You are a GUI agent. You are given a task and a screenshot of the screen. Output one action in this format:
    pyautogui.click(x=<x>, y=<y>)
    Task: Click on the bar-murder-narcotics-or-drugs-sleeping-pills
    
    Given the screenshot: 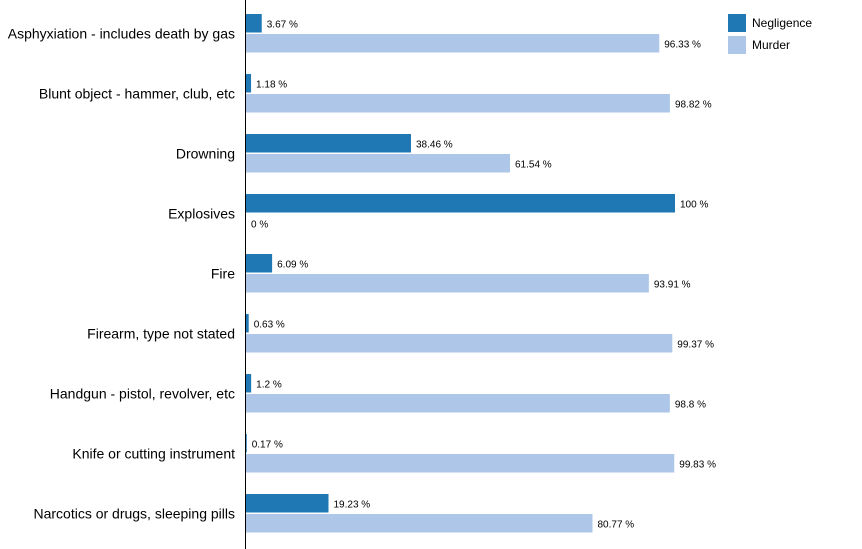 What is the action you would take?
    pyautogui.click(x=419, y=523)
    